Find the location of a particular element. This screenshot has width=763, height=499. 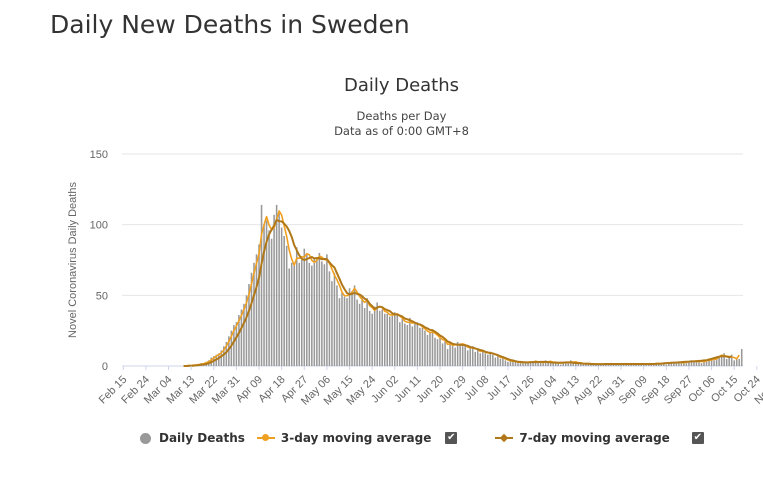

legend-3day-checkbox: ✔ is located at coordinates (451, 438).